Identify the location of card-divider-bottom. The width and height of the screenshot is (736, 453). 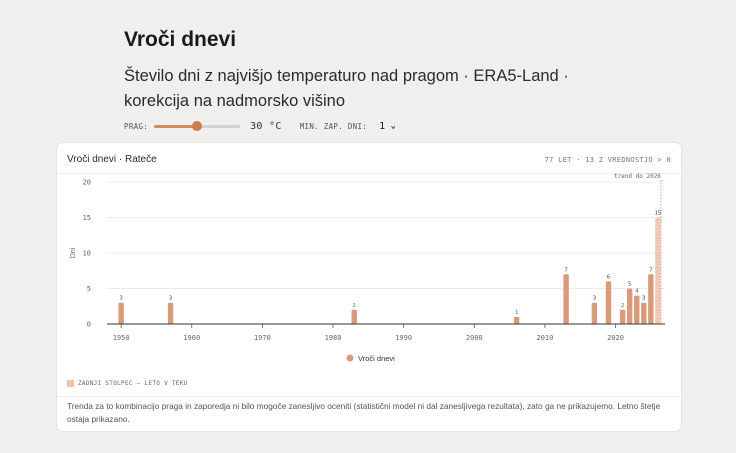
(369, 396).